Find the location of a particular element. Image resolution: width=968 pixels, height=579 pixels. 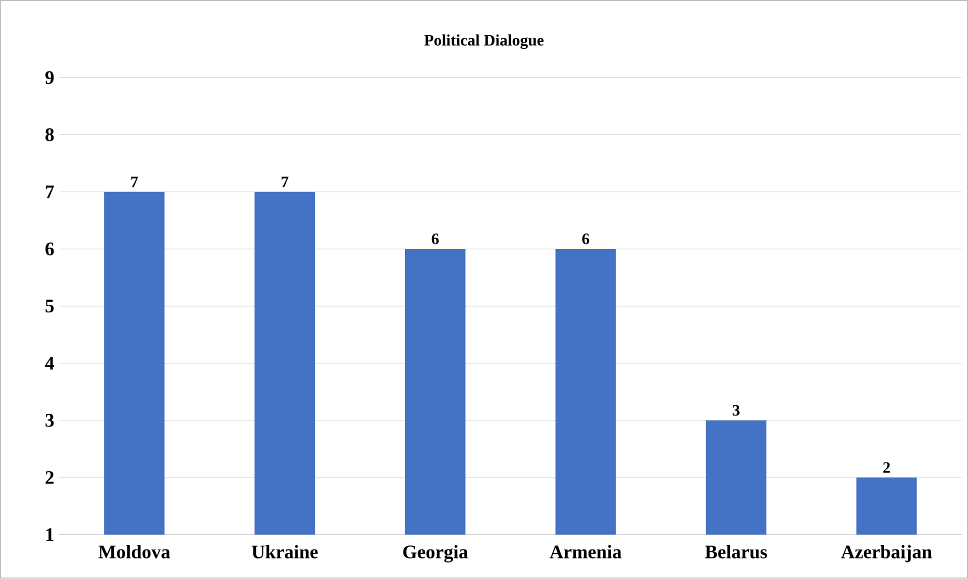

x-tick-label: Azerbaijan is located at coordinates (886, 553).